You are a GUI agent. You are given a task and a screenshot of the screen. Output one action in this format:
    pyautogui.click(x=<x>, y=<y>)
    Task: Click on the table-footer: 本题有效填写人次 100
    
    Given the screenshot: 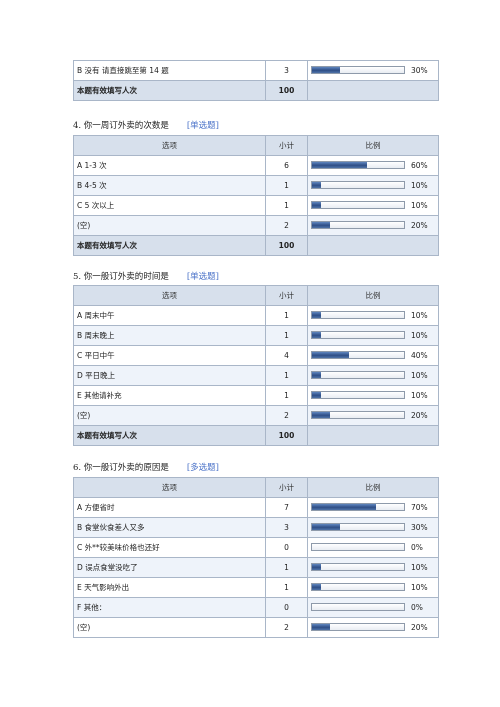 What is the action you would take?
    pyautogui.click(x=256, y=245)
    